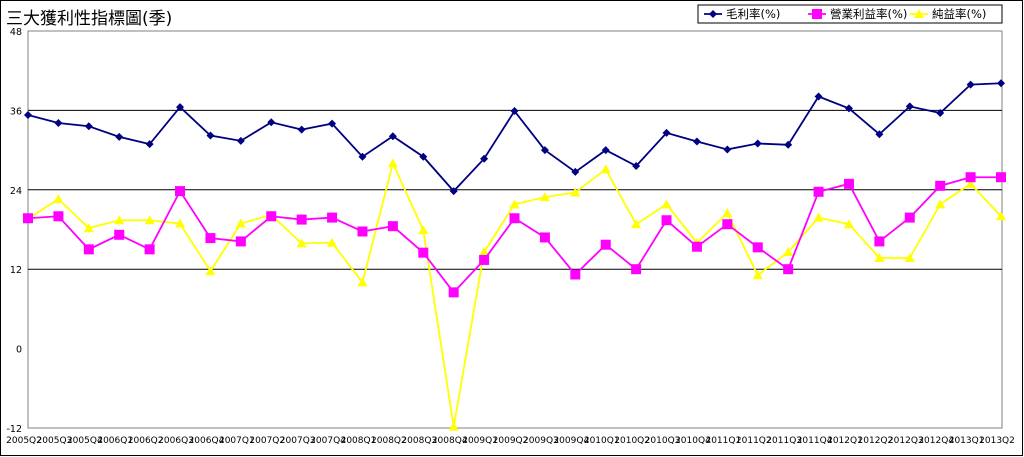  I want to click on legend-label: 營業利益率(%), so click(868, 14).